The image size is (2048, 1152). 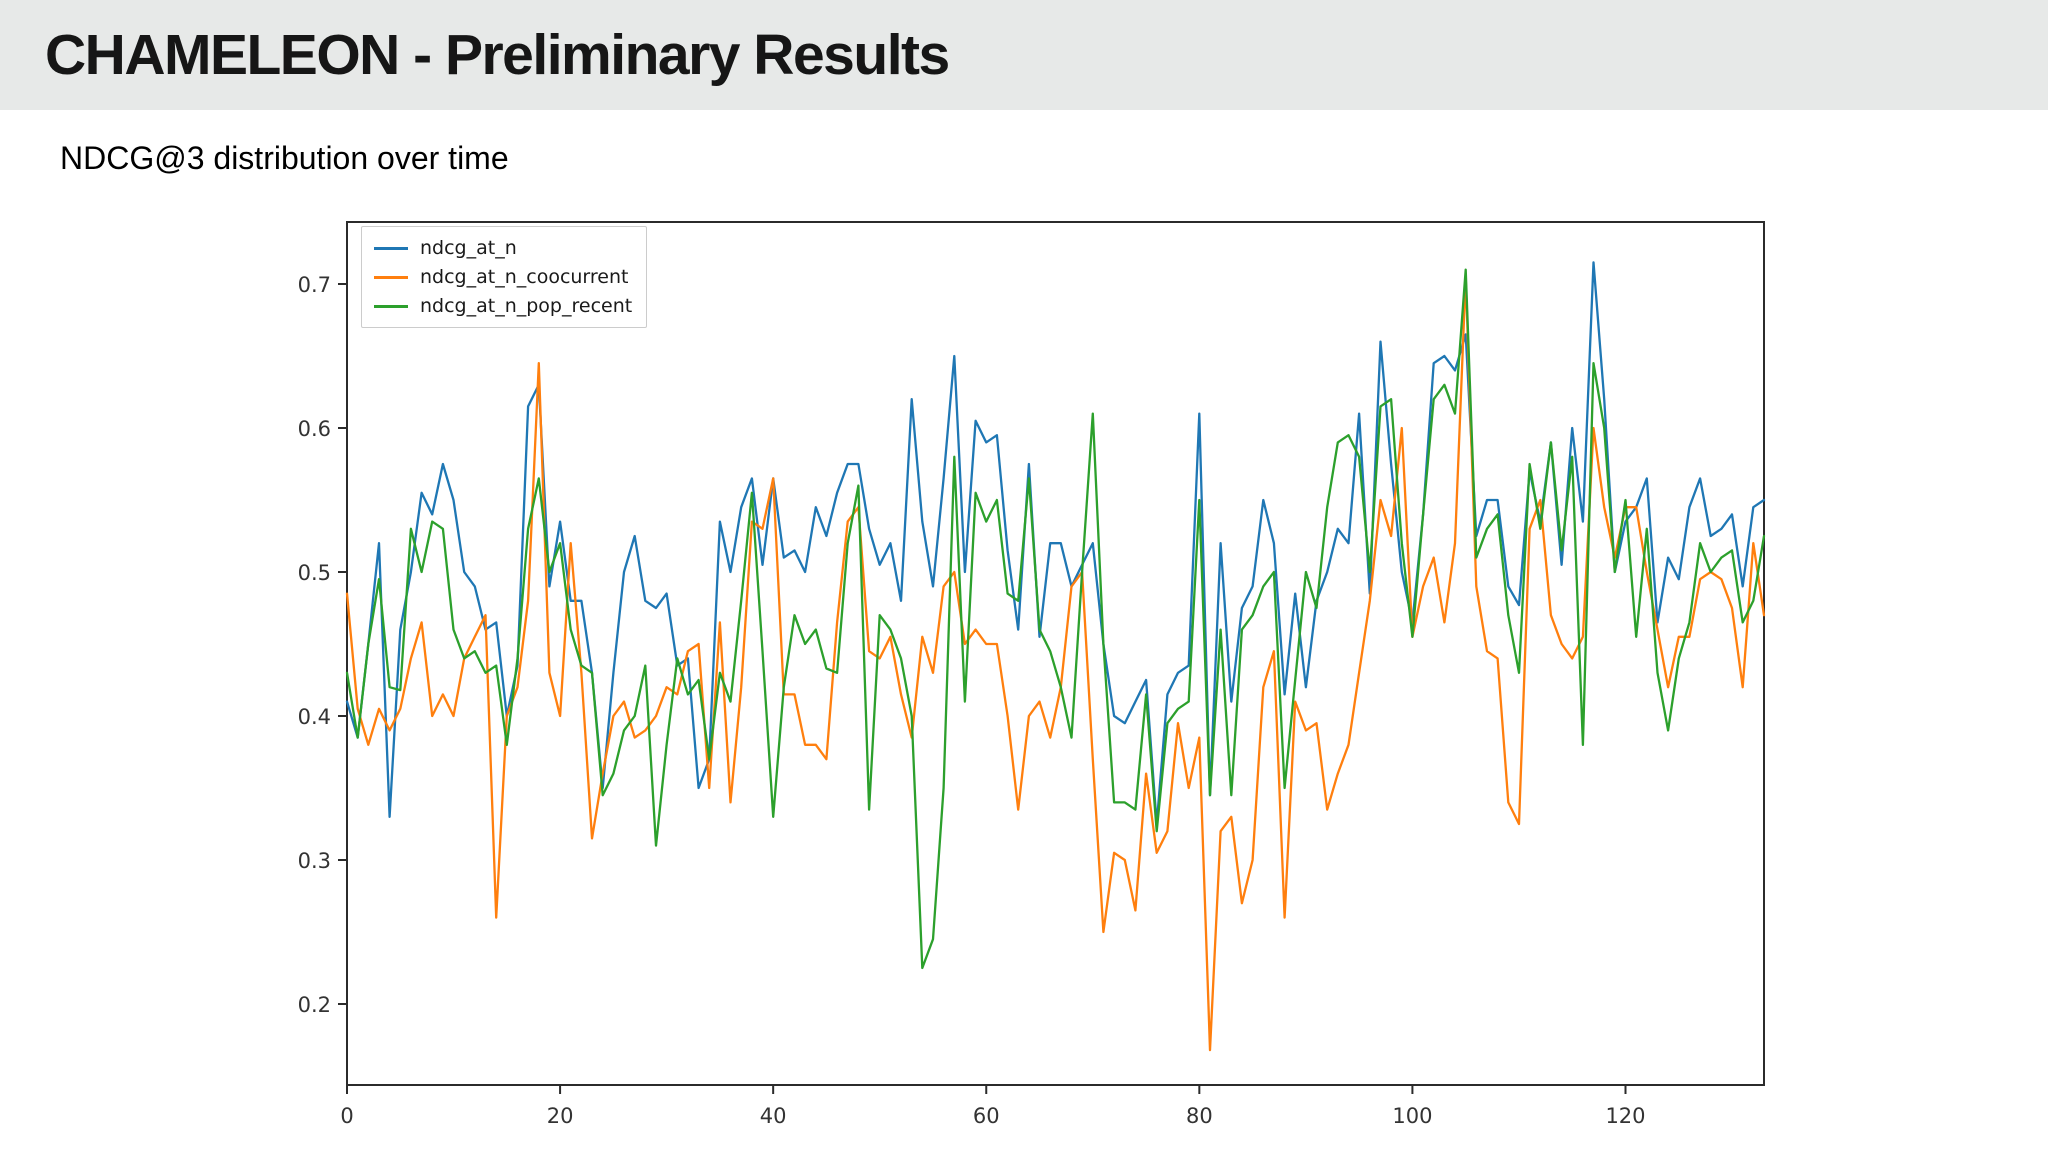 I want to click on y-axis-tick-label: 0.2, so click(x=314, y=1005).